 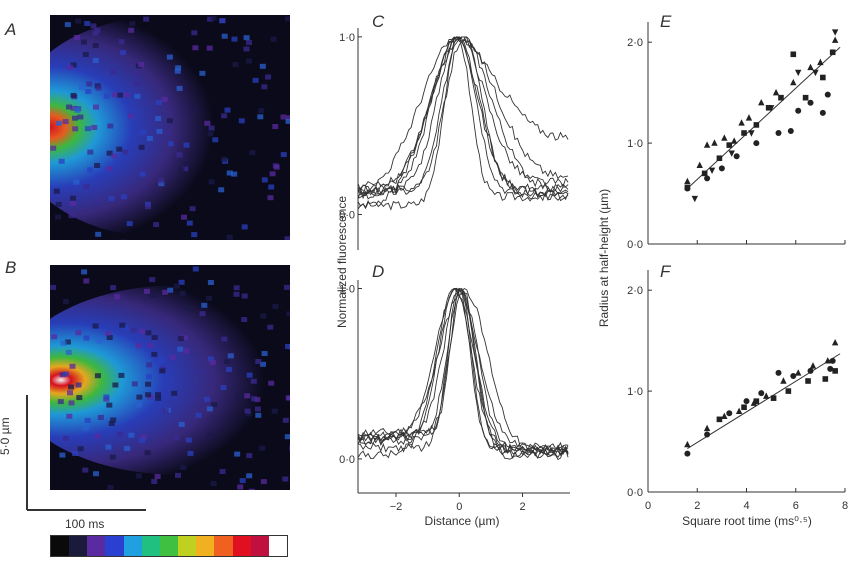 What do you see at coordinates (462, 521) in the screenshot?
I see `x-axis-title-distance: Distance (µm)` at bounding box center [462, 521].